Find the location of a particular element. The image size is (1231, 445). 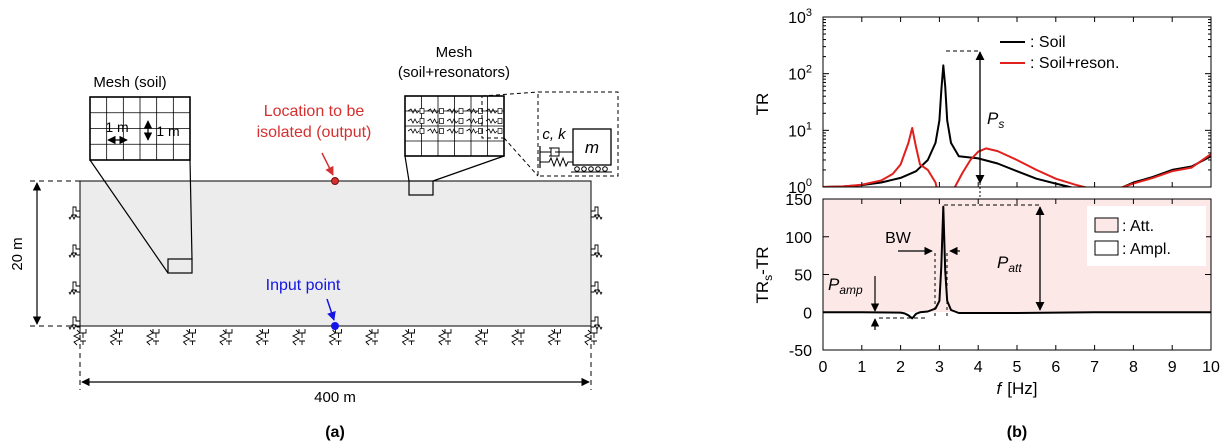

absorbing-boundary is located at coordinates (335, 276).